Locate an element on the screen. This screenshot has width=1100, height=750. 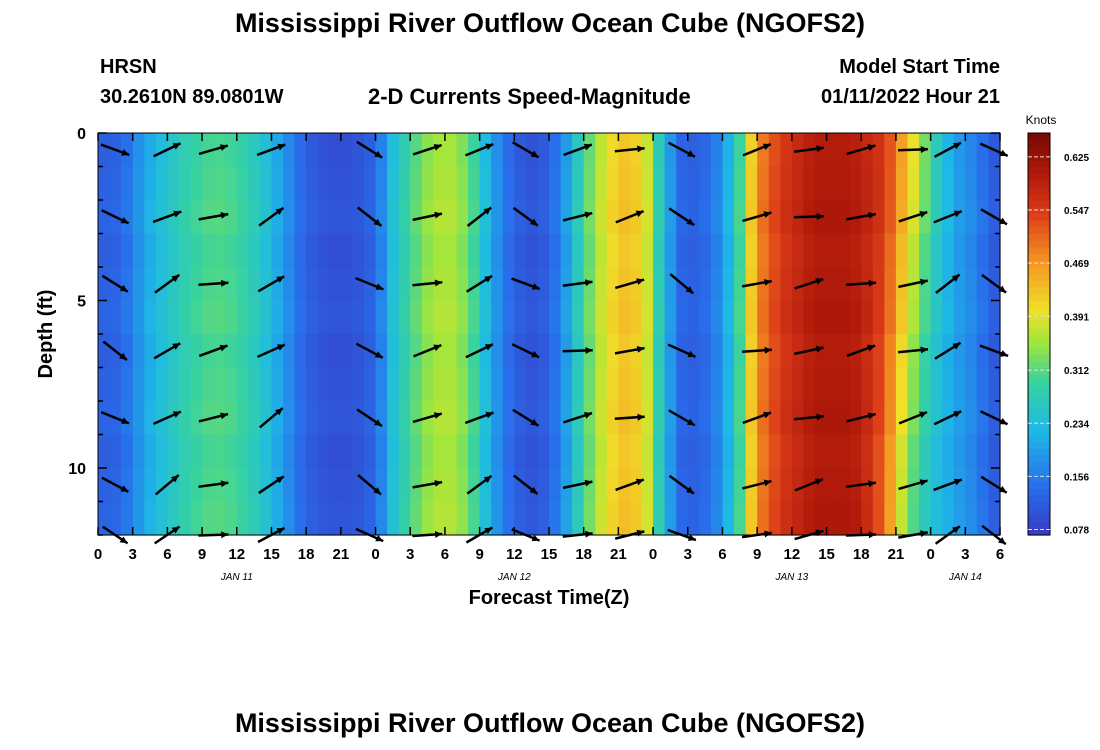
x-tick-label: 9 is located at coordinates (479, 554).